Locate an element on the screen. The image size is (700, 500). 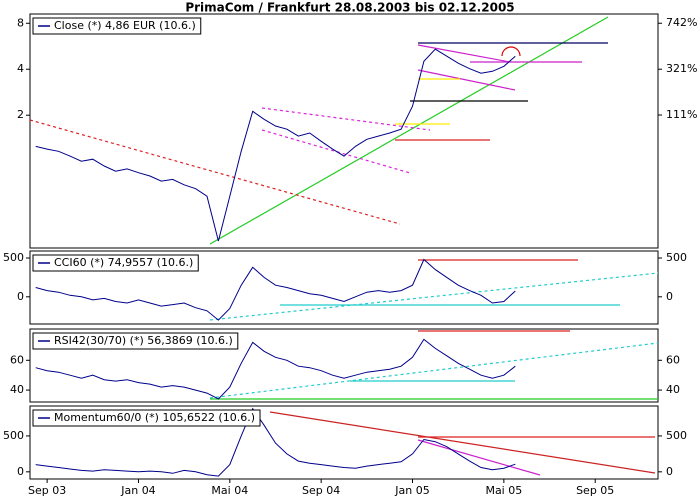
legend-label: Momentum60/0 (*) 105,6522 (10.6.) is located at coordinates (154, 417).